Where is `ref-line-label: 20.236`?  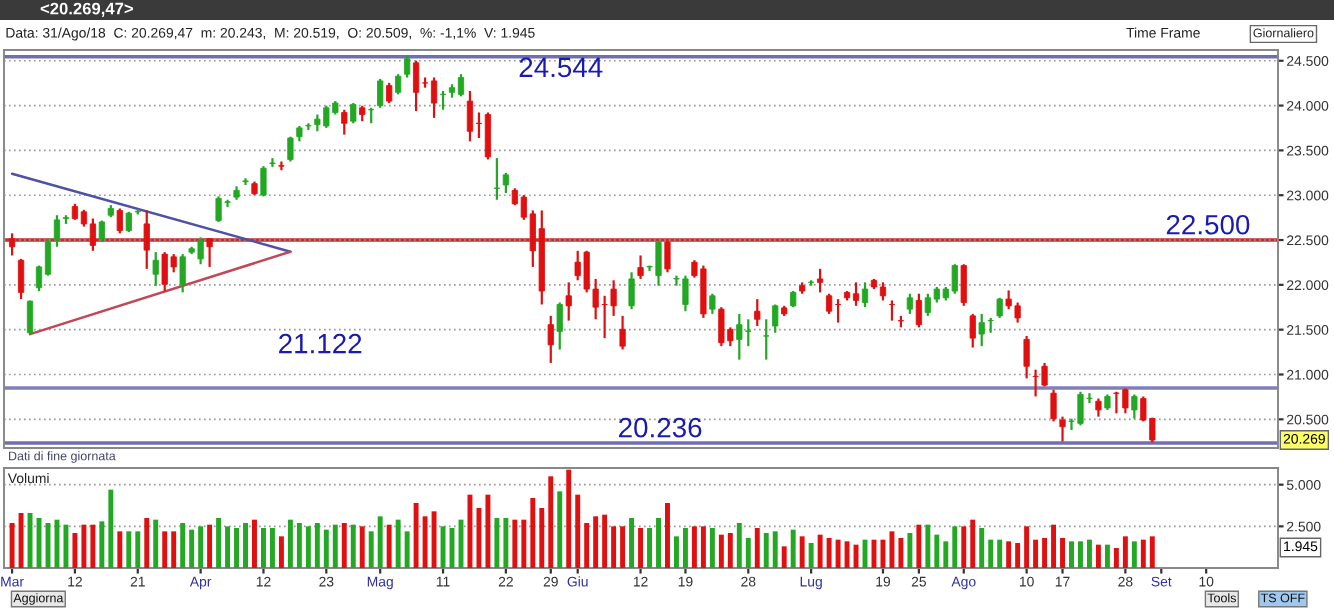 ref-line-label: 20.236 is located at coordinates (660, 427).